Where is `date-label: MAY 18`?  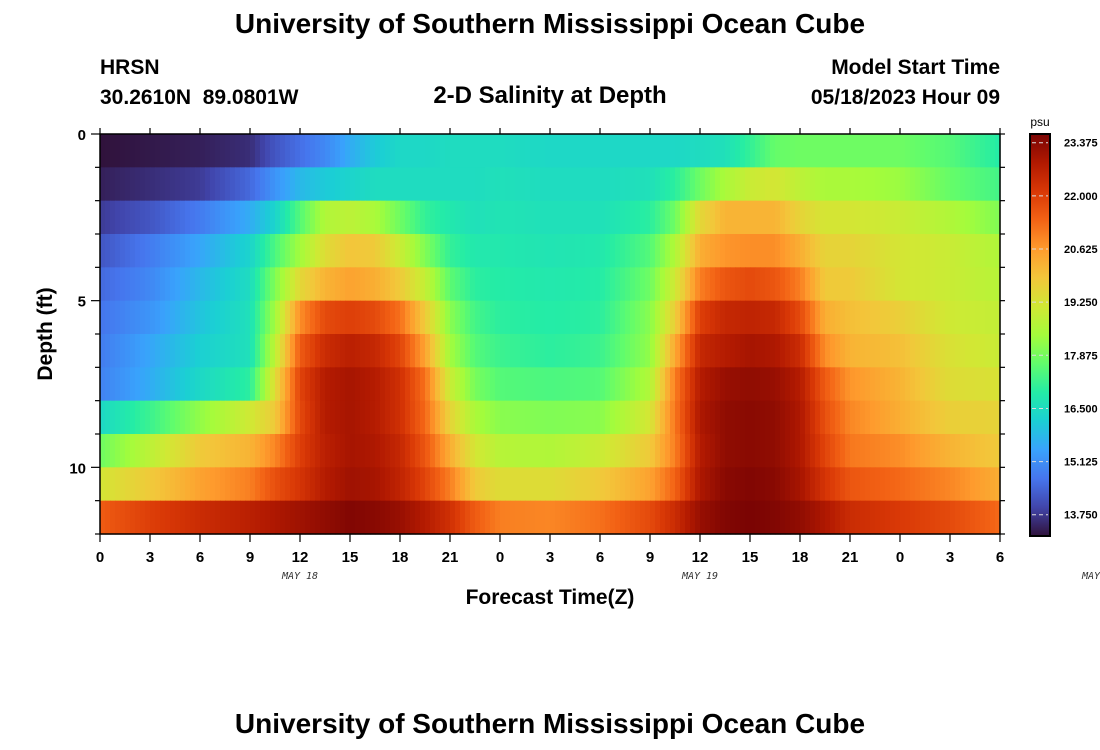 date-label: MAY 18 is located at coordinates (299, 576).